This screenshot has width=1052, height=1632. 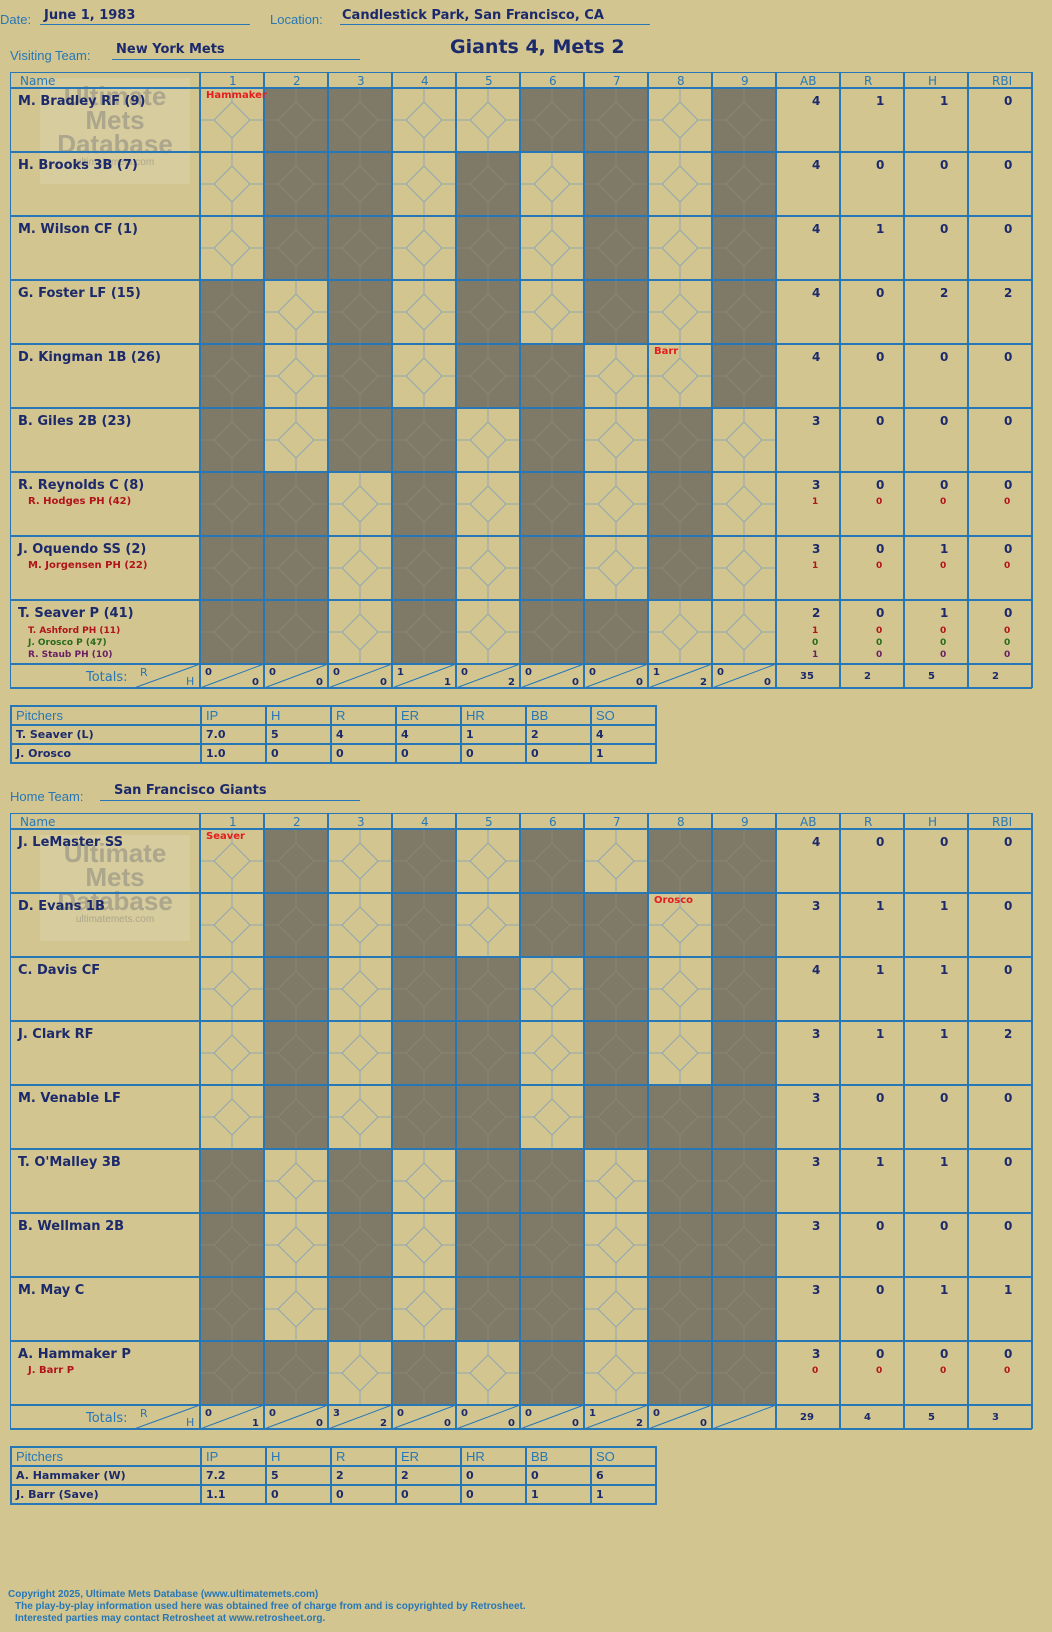 What do you see at coordinates (656, 672) in the screenshot?
I see `inning-runs: 1` at bounding box center [656, 672].